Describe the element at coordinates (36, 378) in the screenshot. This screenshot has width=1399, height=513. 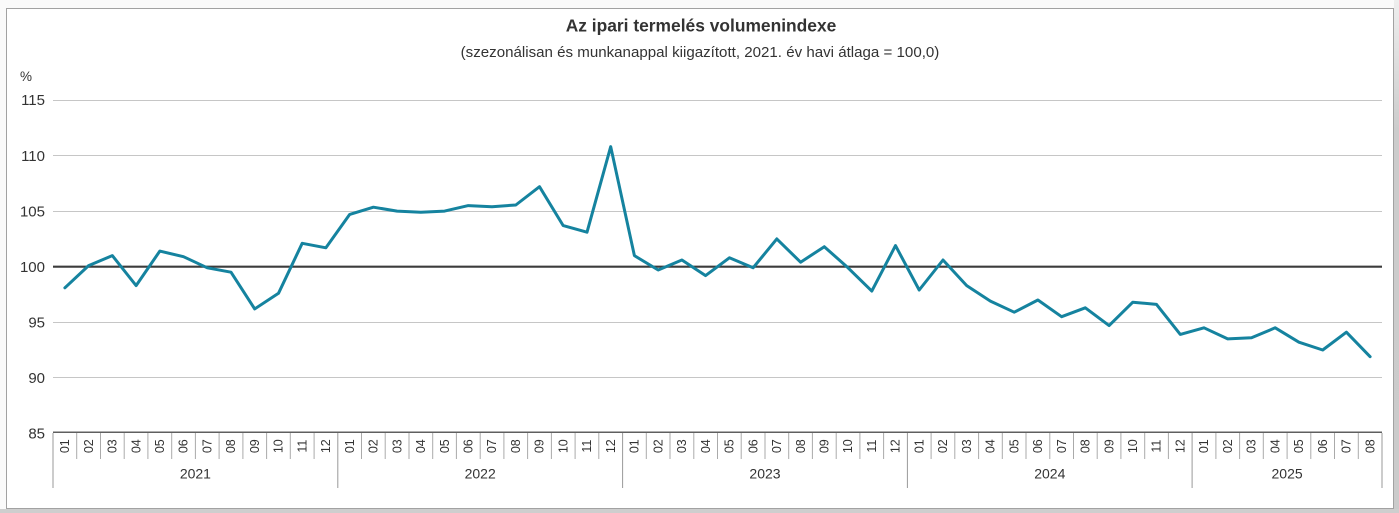
I see `svg-text: 90` at that location.